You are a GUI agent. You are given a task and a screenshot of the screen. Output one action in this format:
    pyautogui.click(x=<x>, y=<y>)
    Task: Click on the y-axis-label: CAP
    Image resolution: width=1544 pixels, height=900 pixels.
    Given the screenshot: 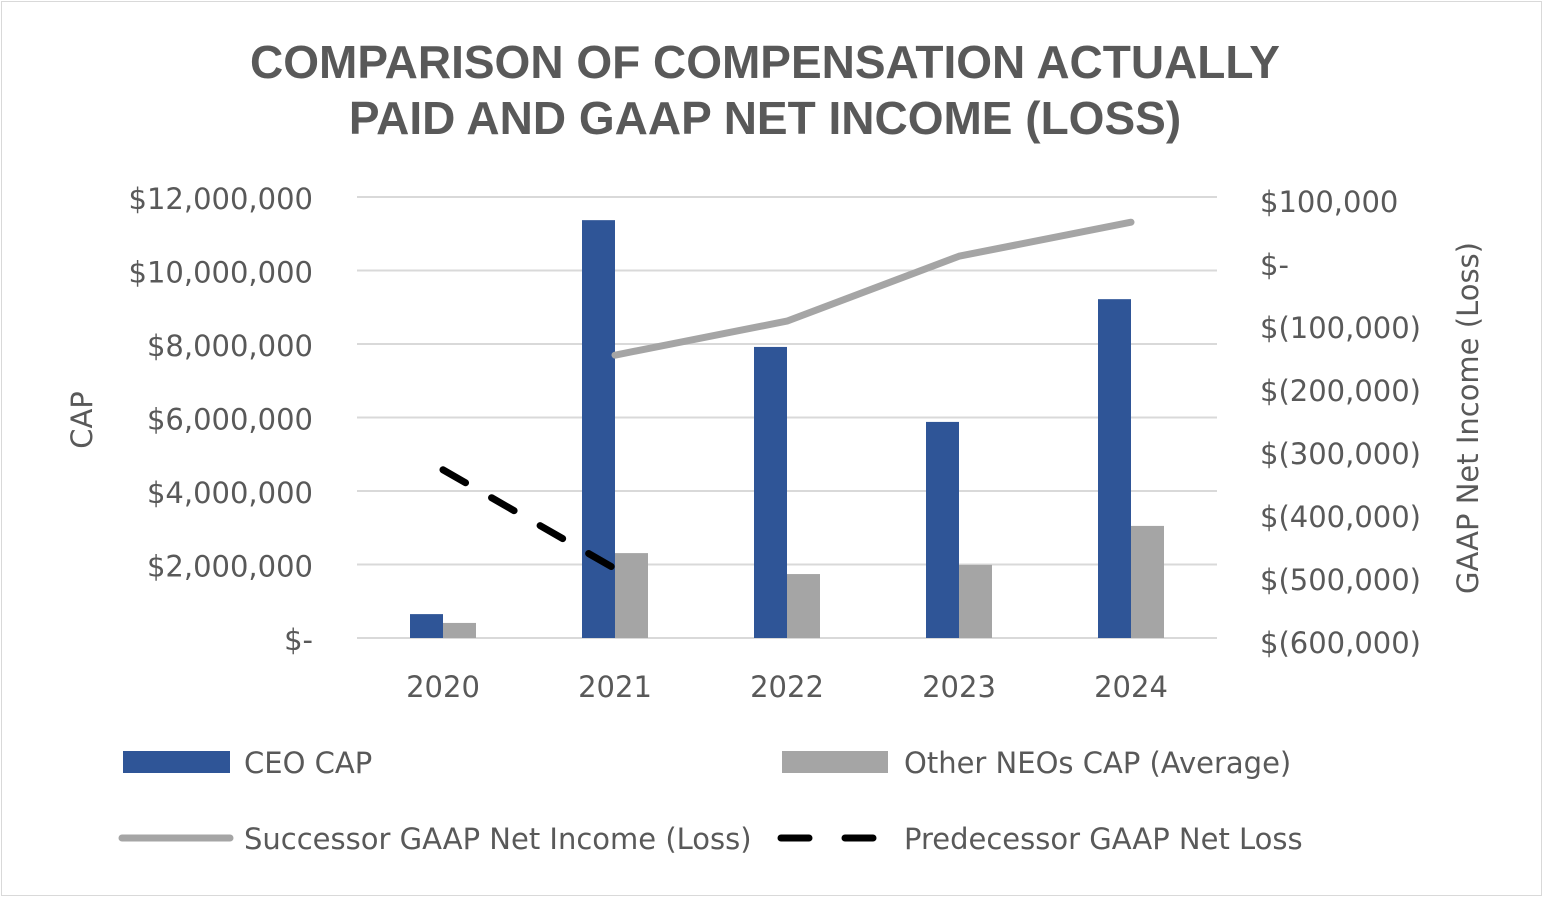 What is the action you would take?
    pyautogui.click(x=82, y=420)
    